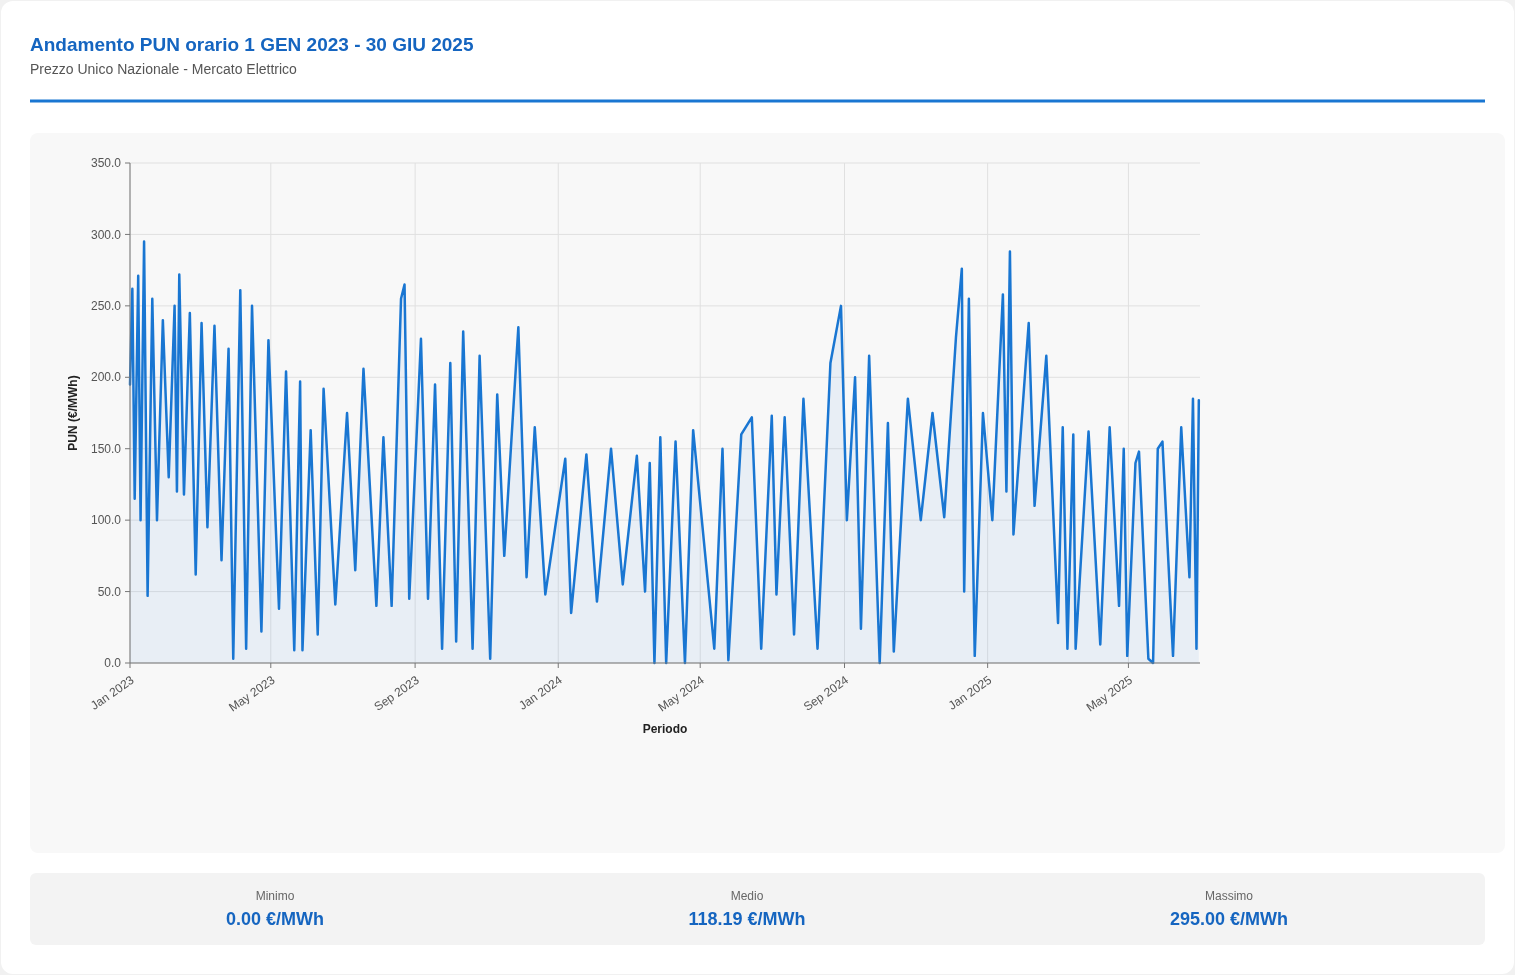  Describe the element at coordinates (1229, 919) in the screenshot. I see `text: 295.00 €/MWh` at that location.